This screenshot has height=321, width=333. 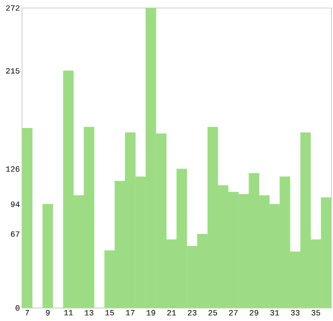 I want to click on y-tick-label: 272, so click(x=13, y=8).